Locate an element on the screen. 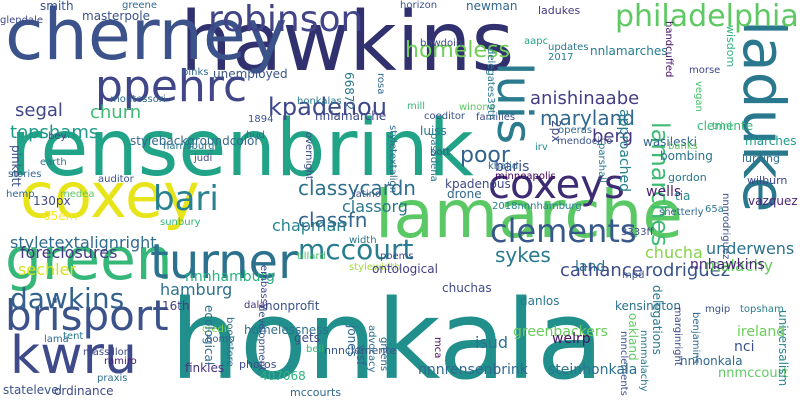 Image resolution: width=800 pixels, height=400 pixels. cloud-word: nnhawkins is located at coordinates (727, 265).